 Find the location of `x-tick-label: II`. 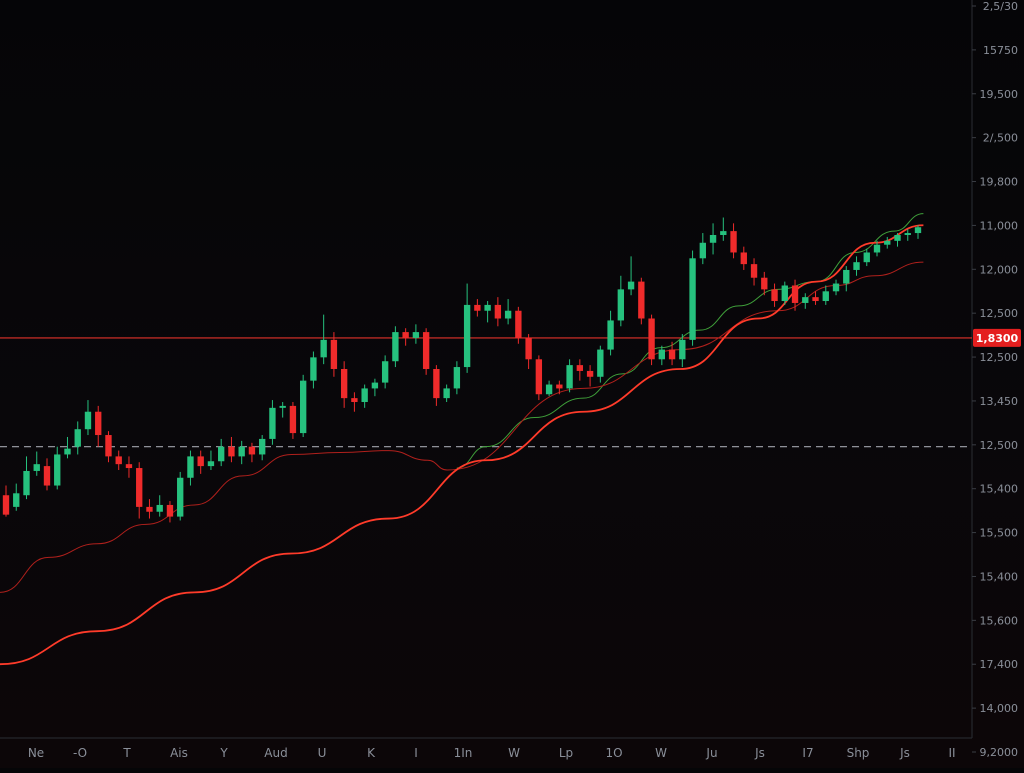

x-tick-label: II is located at coordinates (951, 753).